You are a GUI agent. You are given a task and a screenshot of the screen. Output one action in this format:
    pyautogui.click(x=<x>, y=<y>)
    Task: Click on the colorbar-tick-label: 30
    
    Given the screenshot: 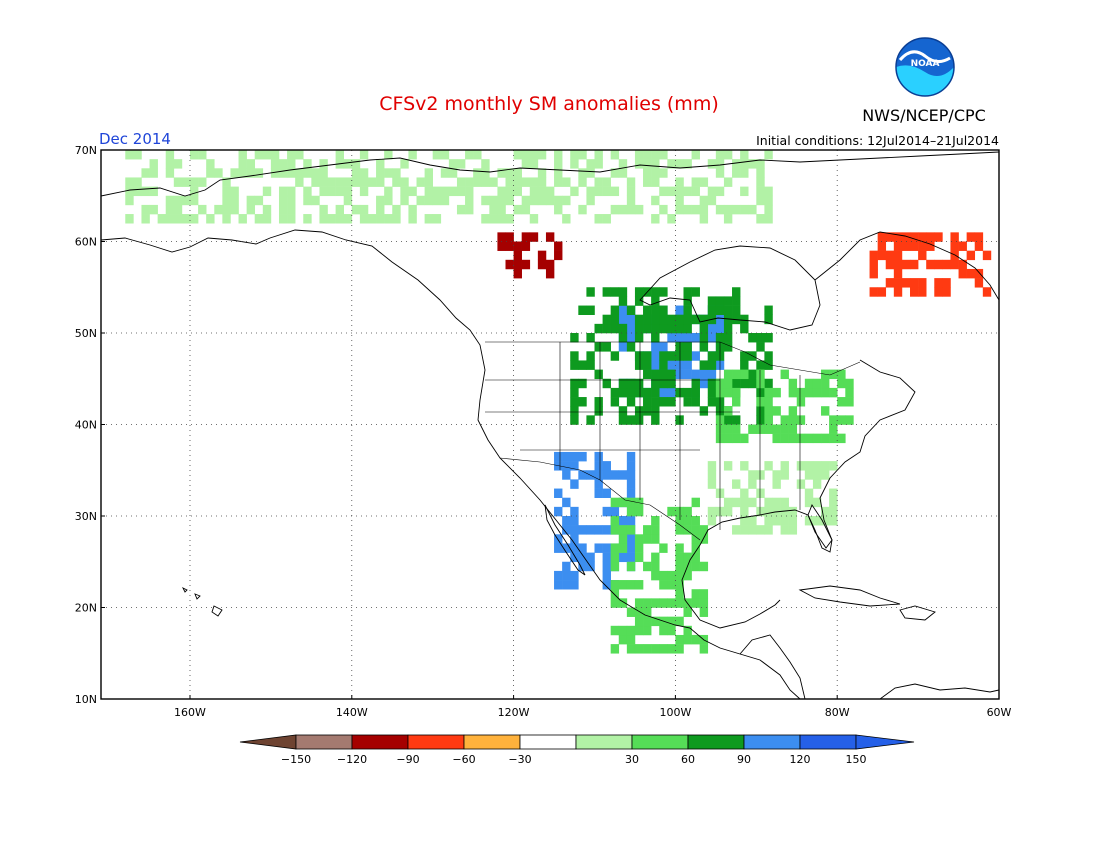 What is the action you would take?
    pyautogui.click(x=632, y=759)
    